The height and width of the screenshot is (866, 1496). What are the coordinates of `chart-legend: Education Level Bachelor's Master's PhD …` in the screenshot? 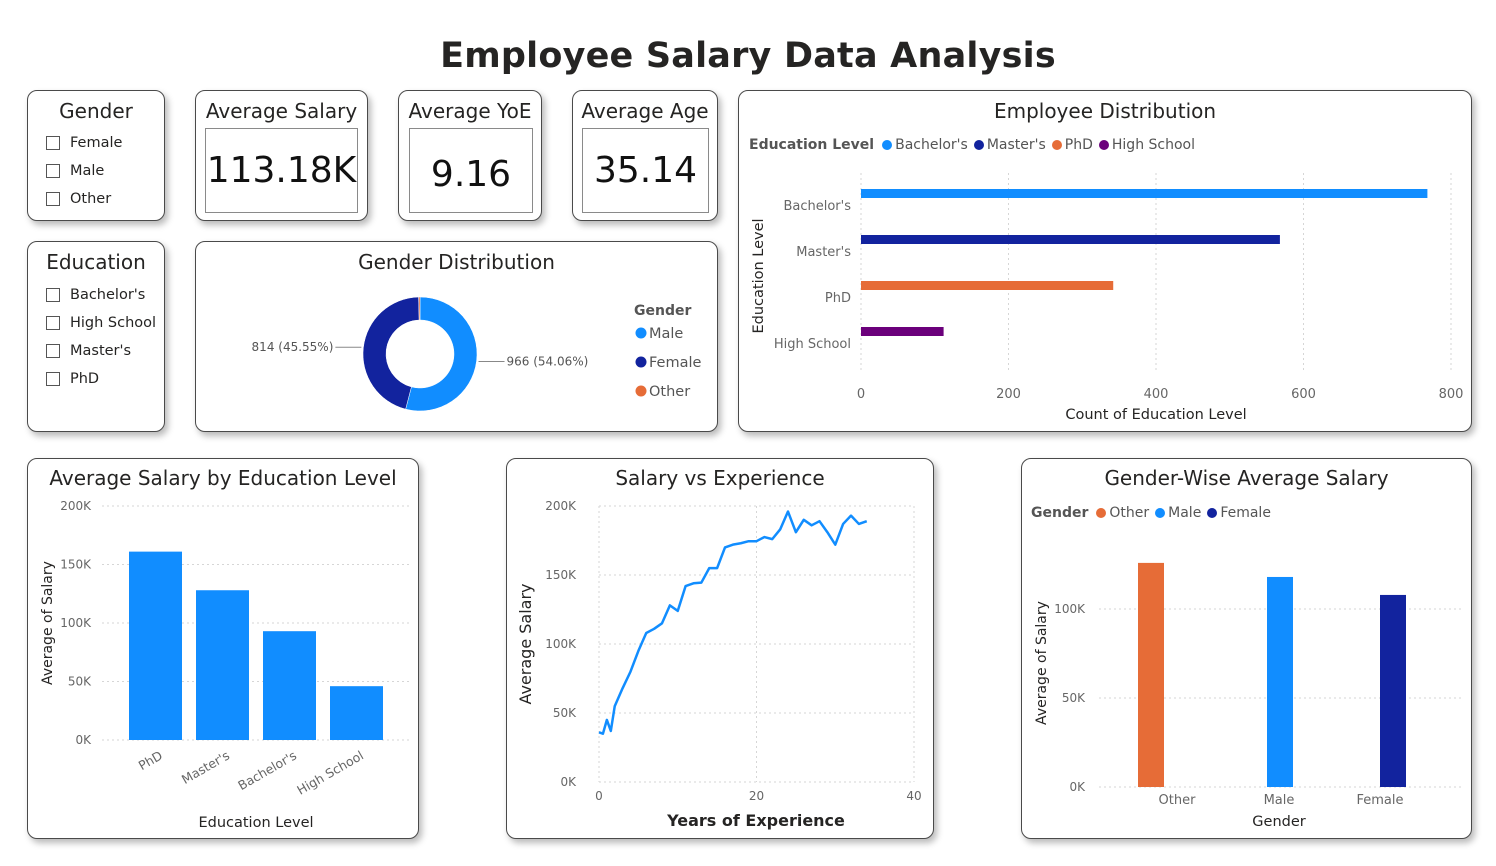 It's located at (975, 145).